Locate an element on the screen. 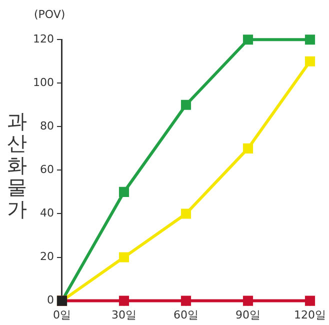 Image resolution: width=329 pixels, height=325 pixels. y-tick-label: 120 is located at coordinates (43, 39).